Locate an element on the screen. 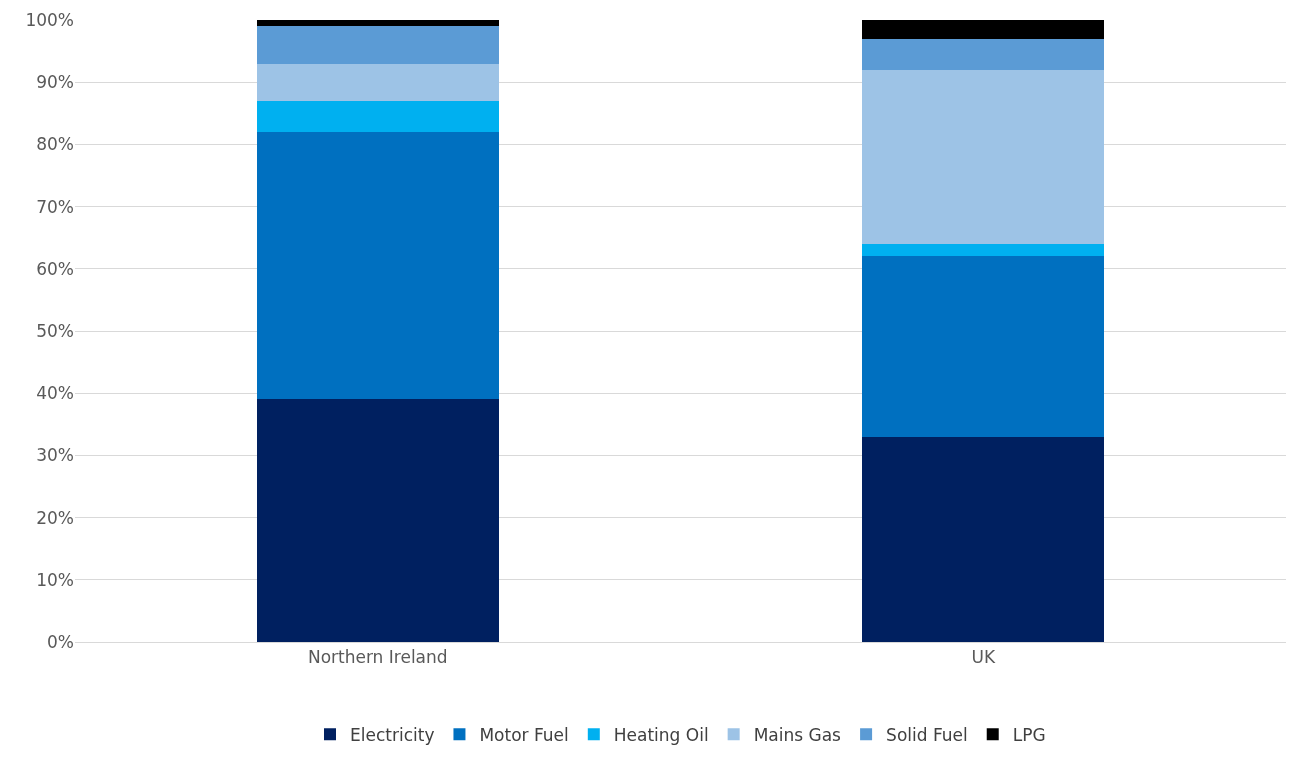 This screenshot has height=763, width=1296. y-tick-label: 40% is located at coordinates (55, 393).